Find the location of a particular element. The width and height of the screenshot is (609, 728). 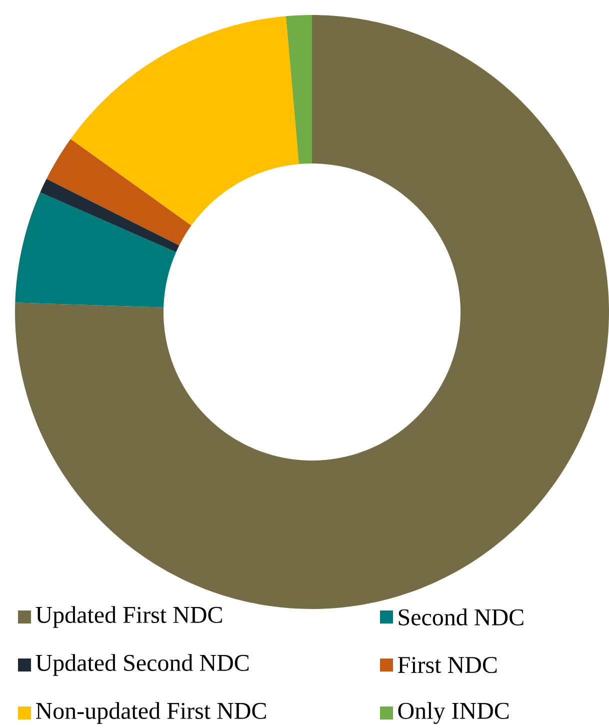

legend-label: Only INDC is located at coordinates (453, 713).